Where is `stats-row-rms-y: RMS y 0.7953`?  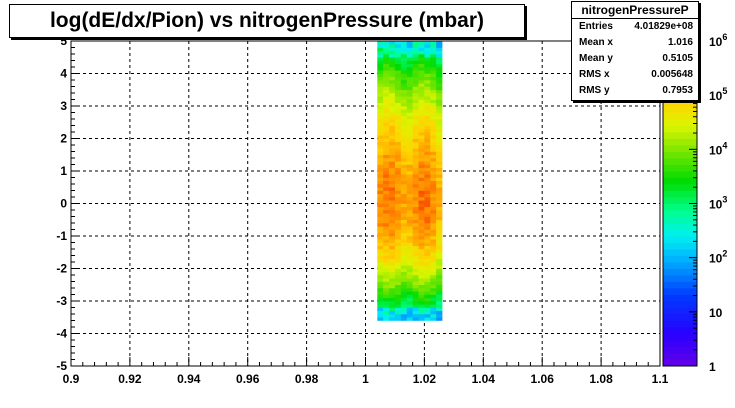
stats-row-rms-y: RMS y 0.7953 is located at coordinates (635, 91).